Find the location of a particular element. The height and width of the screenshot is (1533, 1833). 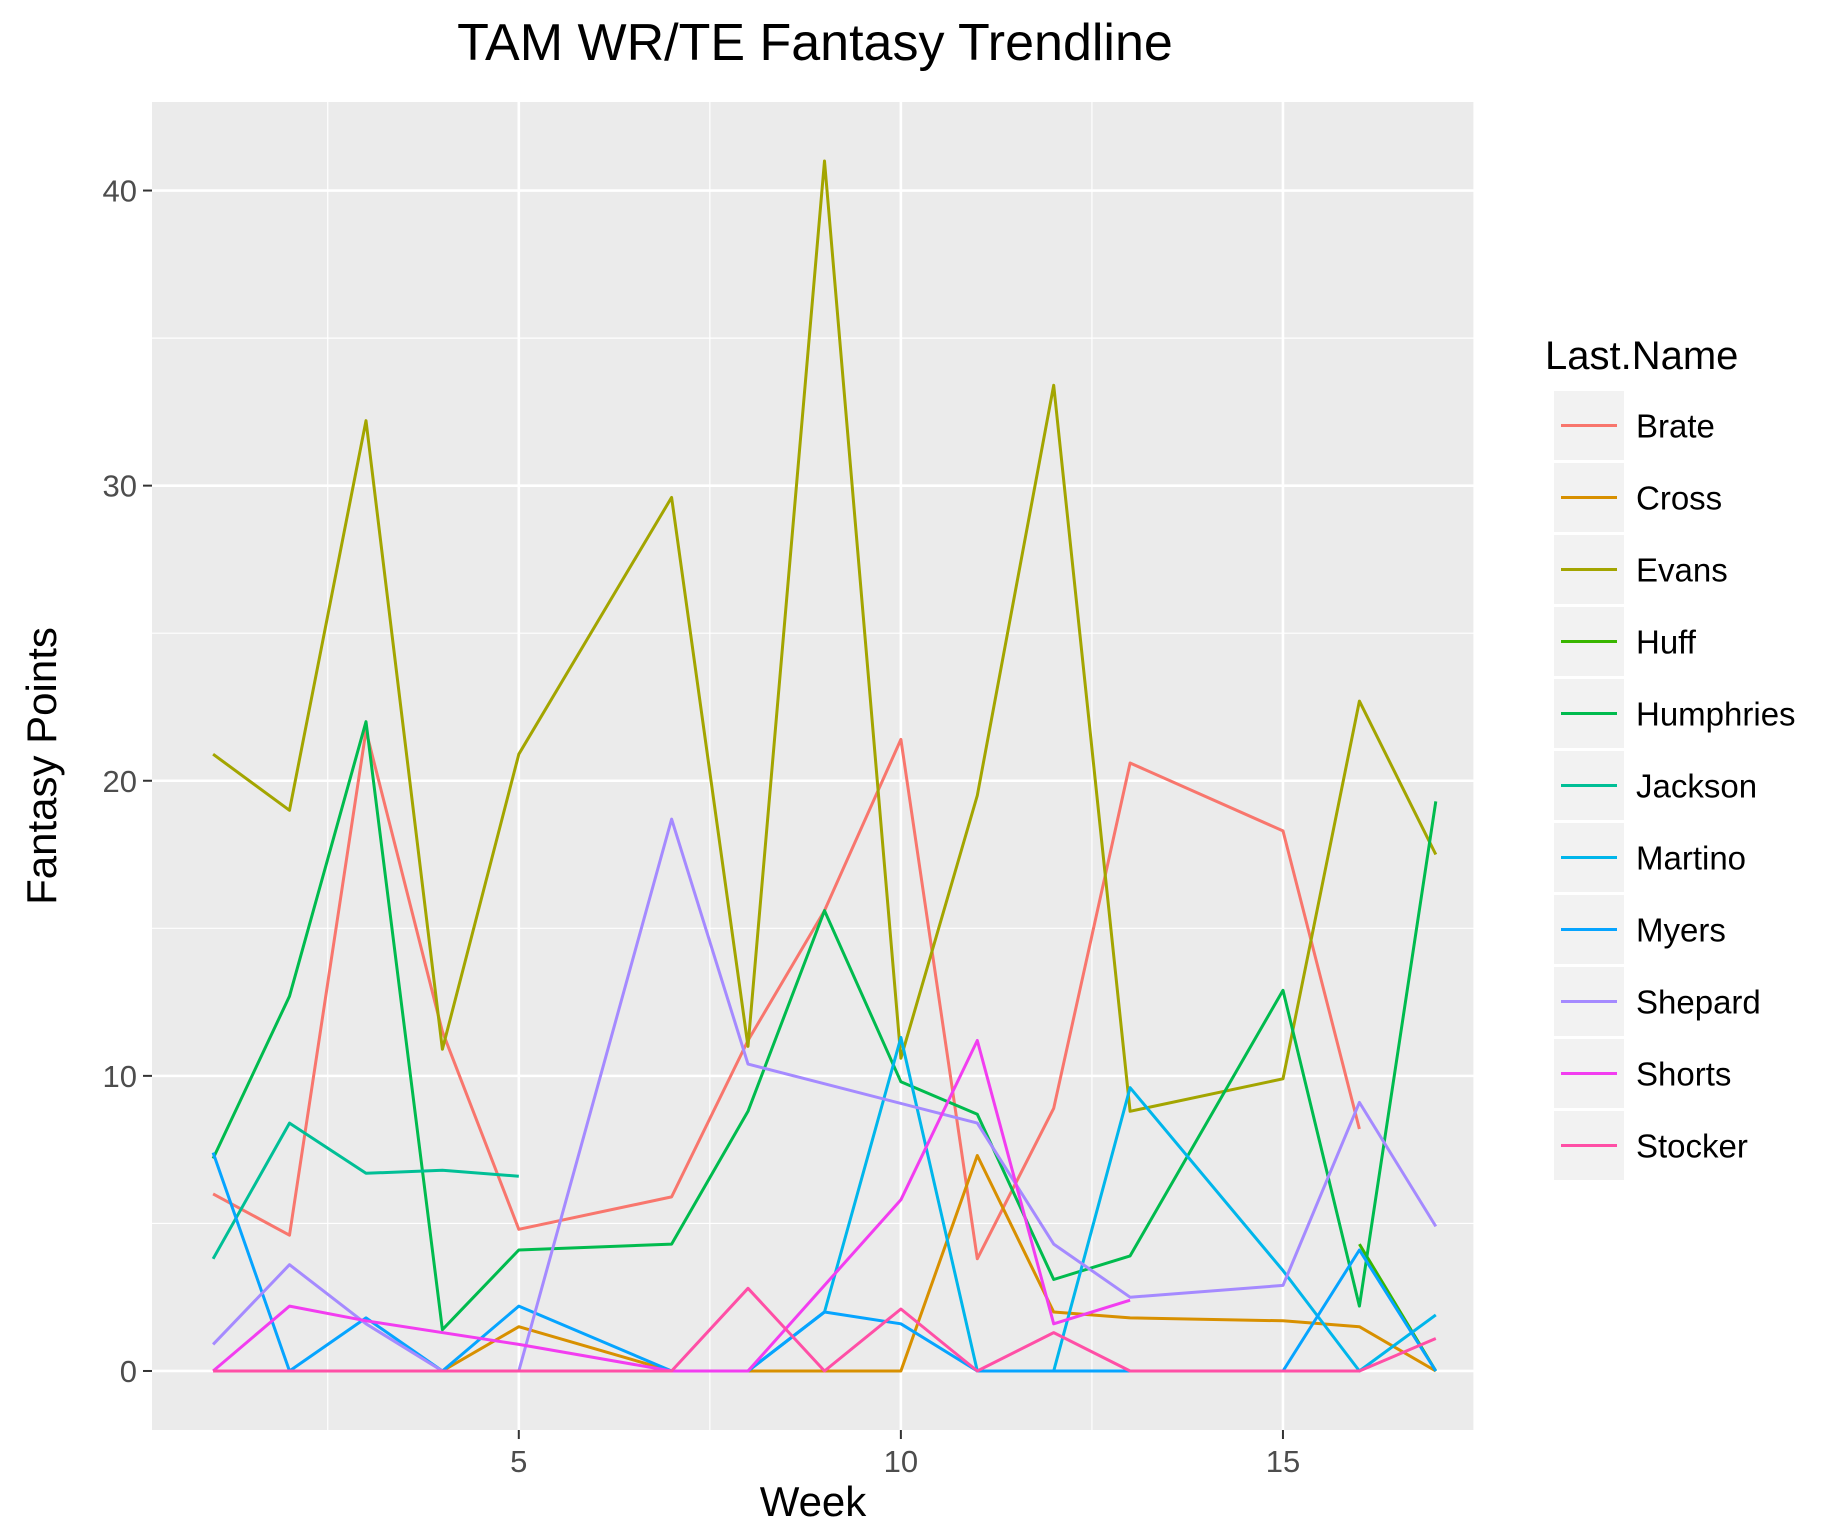

chart-title: TAM WR/TE Fantasy Trendline is located at coordinates (815, 43).